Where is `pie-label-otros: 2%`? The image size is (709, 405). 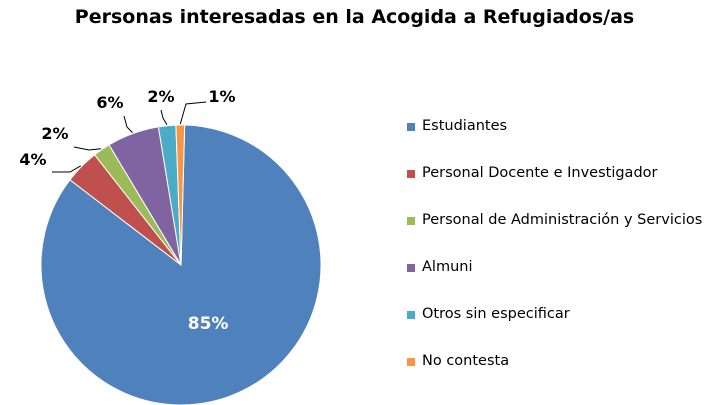
pie-label-otros: 2% is located at coordinates (160, 96).